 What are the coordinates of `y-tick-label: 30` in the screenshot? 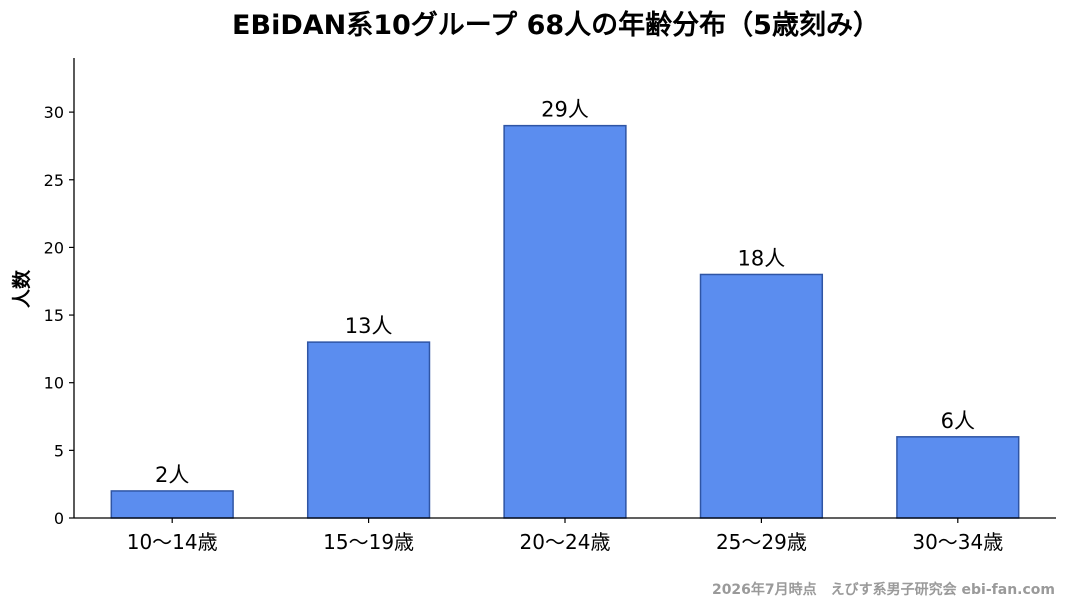 It's located at (54, 112).